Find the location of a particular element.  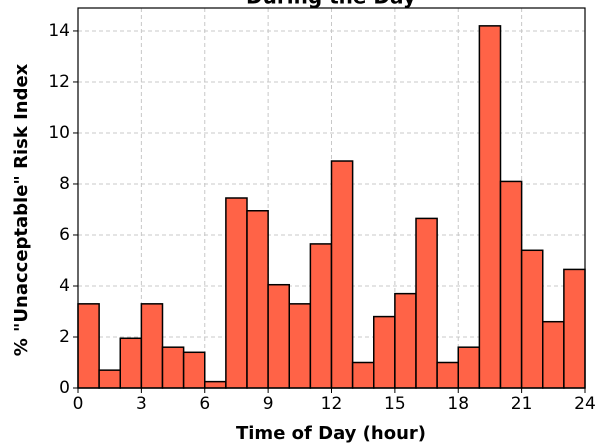

x-axis-label: Time of Day (hour) is located at coordinates (331, 433).